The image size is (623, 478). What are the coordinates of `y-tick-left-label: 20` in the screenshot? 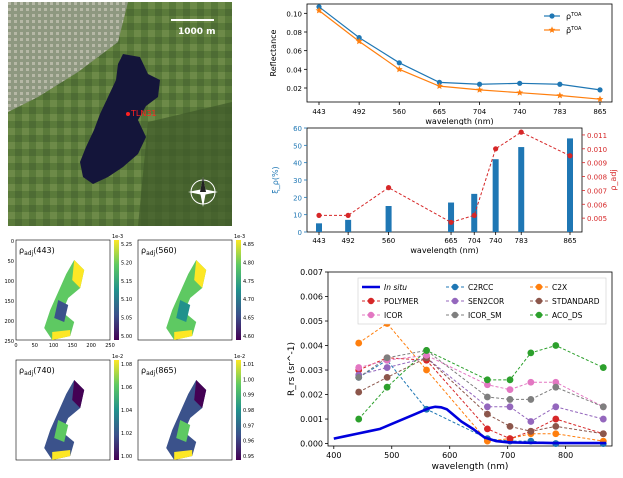 It's located at (297, 198).